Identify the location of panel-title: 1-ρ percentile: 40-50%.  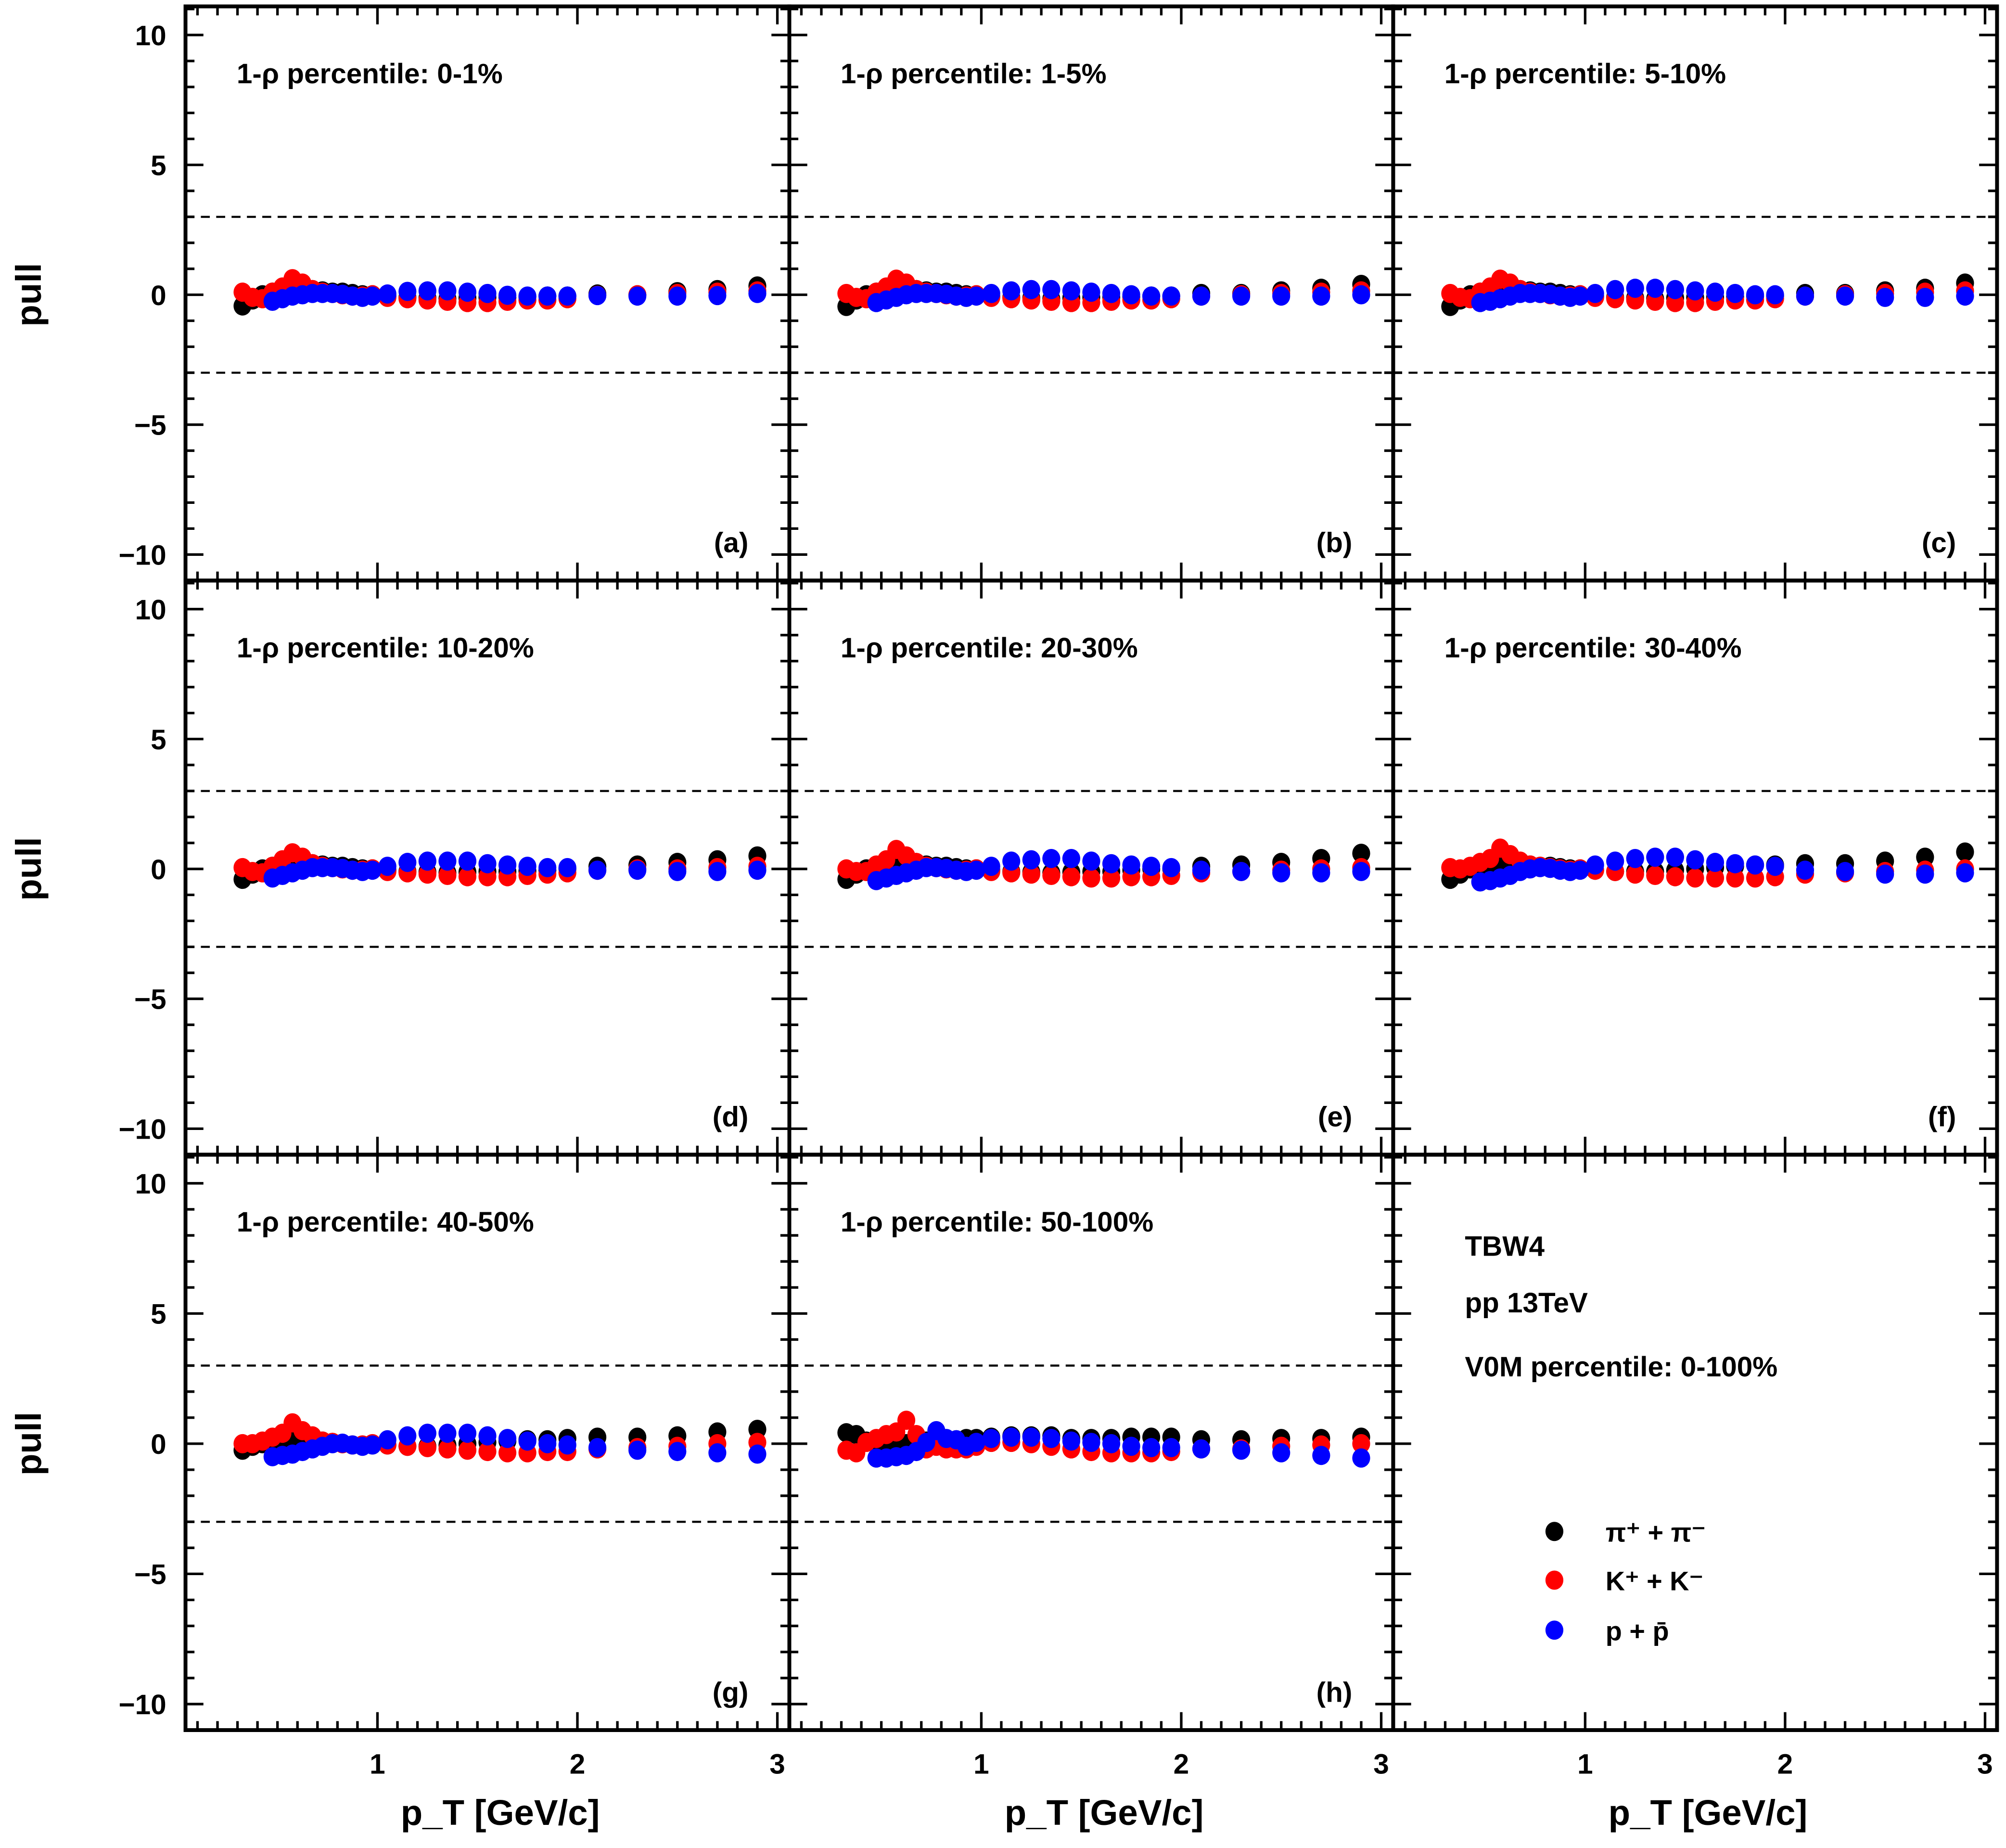
(385, 1222).